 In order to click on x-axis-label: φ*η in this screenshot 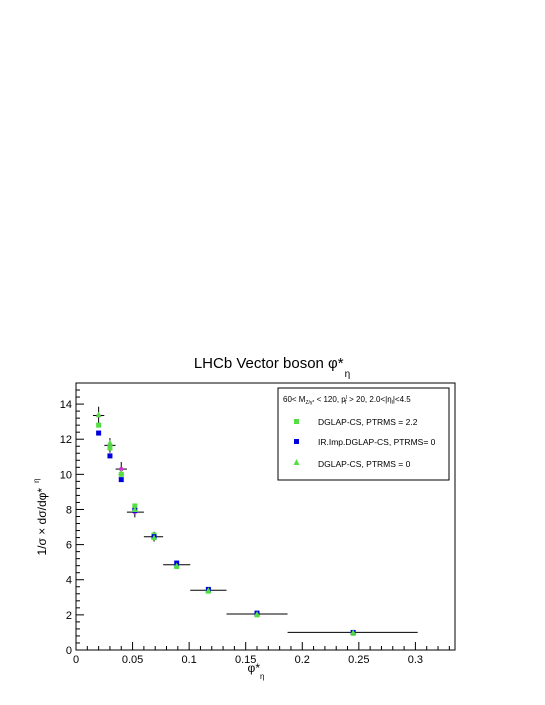, I will do `click(256, 671)`.